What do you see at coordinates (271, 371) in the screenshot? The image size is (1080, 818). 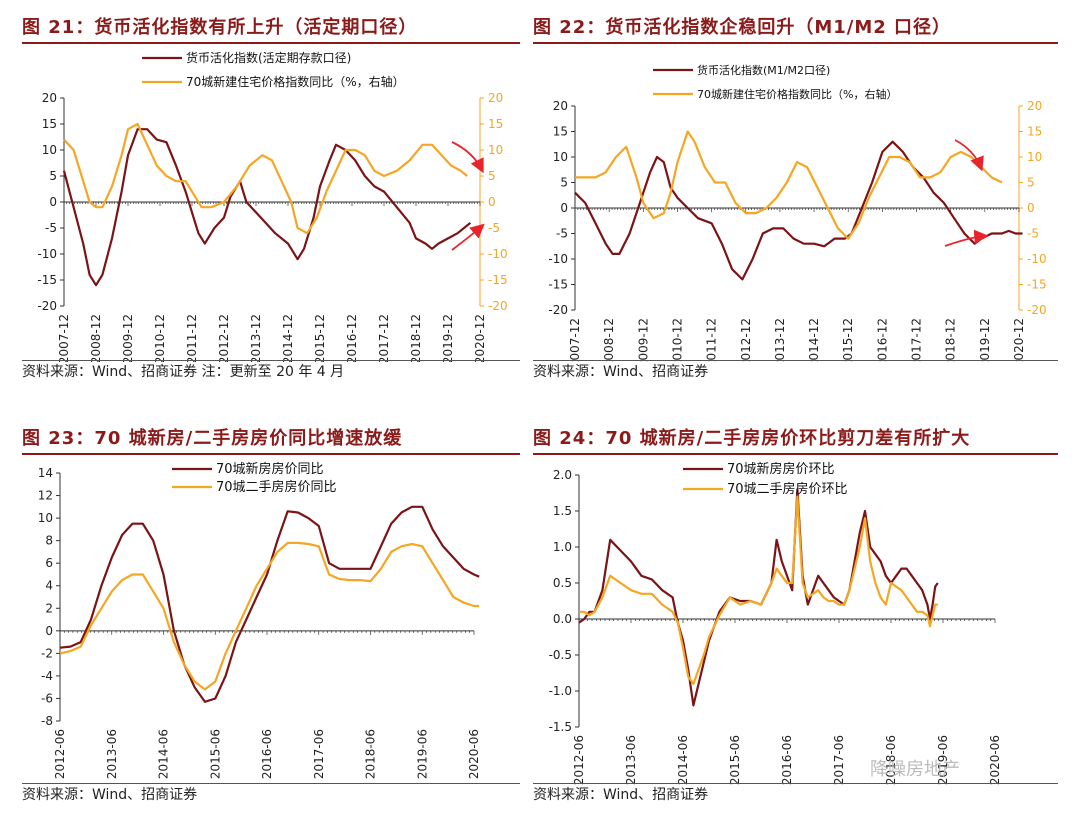 I see `chart-source: 资料来源：Wind、招商证券 注：更新至 20 年 4 月` at bounding box center [271, 371].